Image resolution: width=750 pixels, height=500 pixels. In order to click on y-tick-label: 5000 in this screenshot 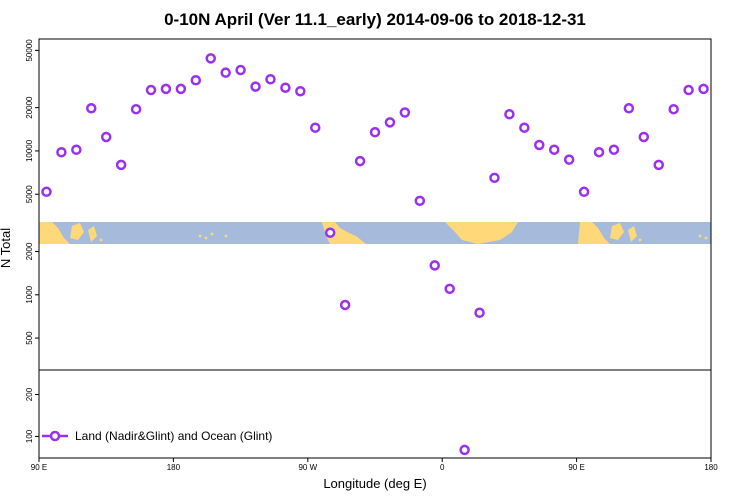, I will do `click(29, 194)`.